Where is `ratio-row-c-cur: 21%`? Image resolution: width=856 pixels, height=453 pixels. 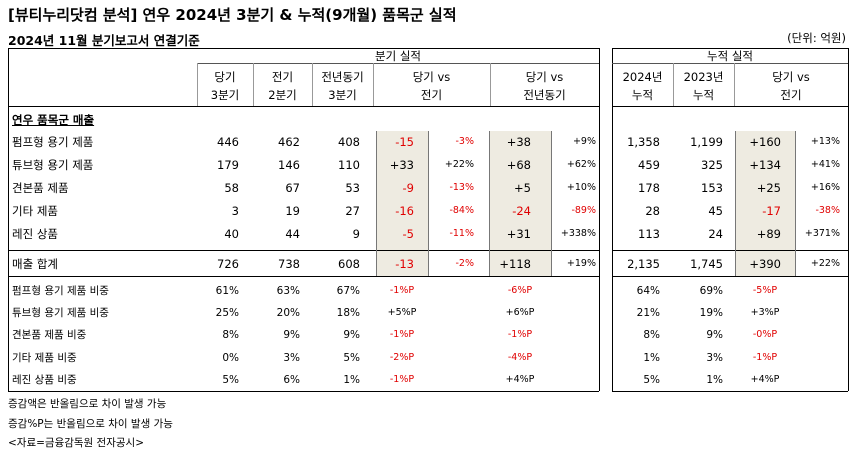
ratio-row-c-cur: 21% is located at coordinates (648, 313).